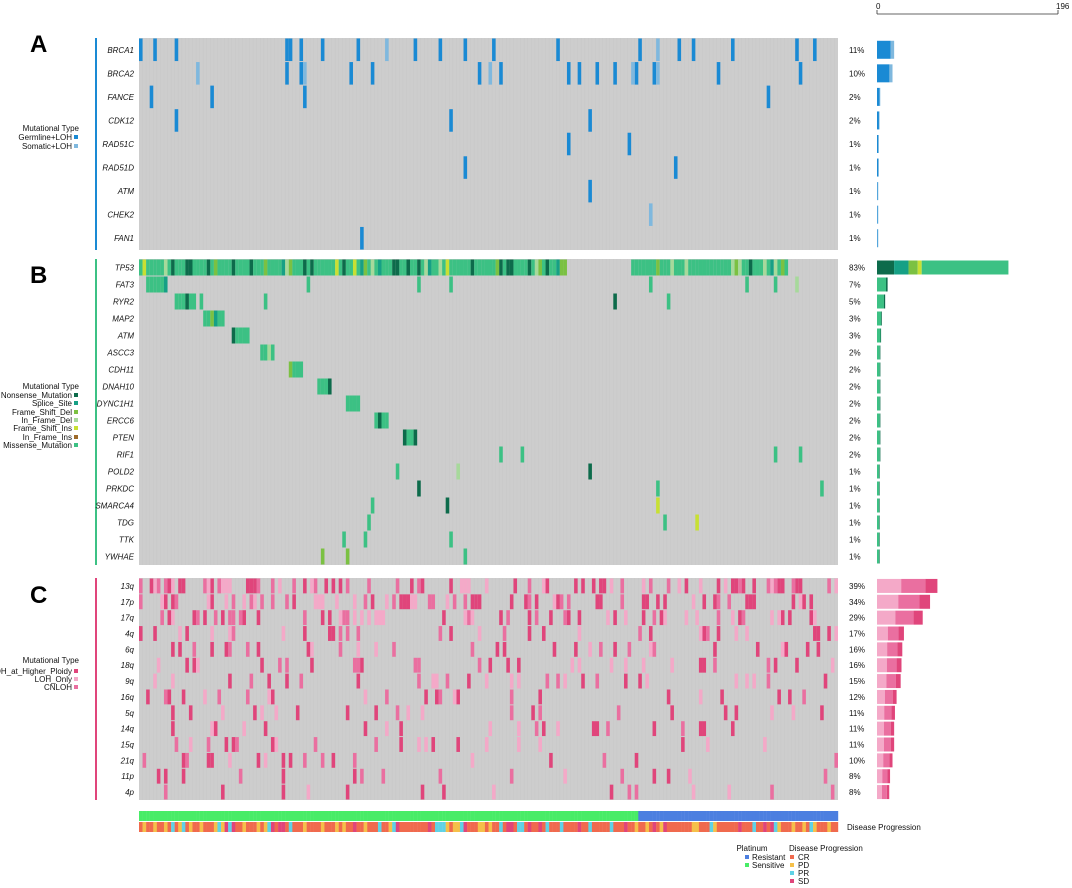  I want to click on panel-a-row-pct: 1%, so click(855, 215).